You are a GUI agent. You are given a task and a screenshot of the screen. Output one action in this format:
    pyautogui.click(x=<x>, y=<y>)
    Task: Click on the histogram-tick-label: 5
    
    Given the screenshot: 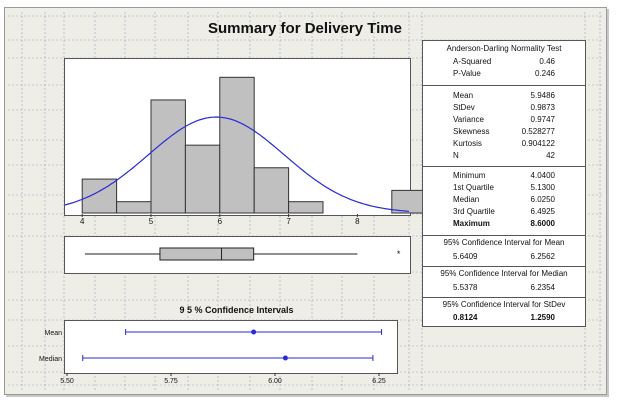 What is the action you would take?
    pyautogui.click(x=151, y=221)
    